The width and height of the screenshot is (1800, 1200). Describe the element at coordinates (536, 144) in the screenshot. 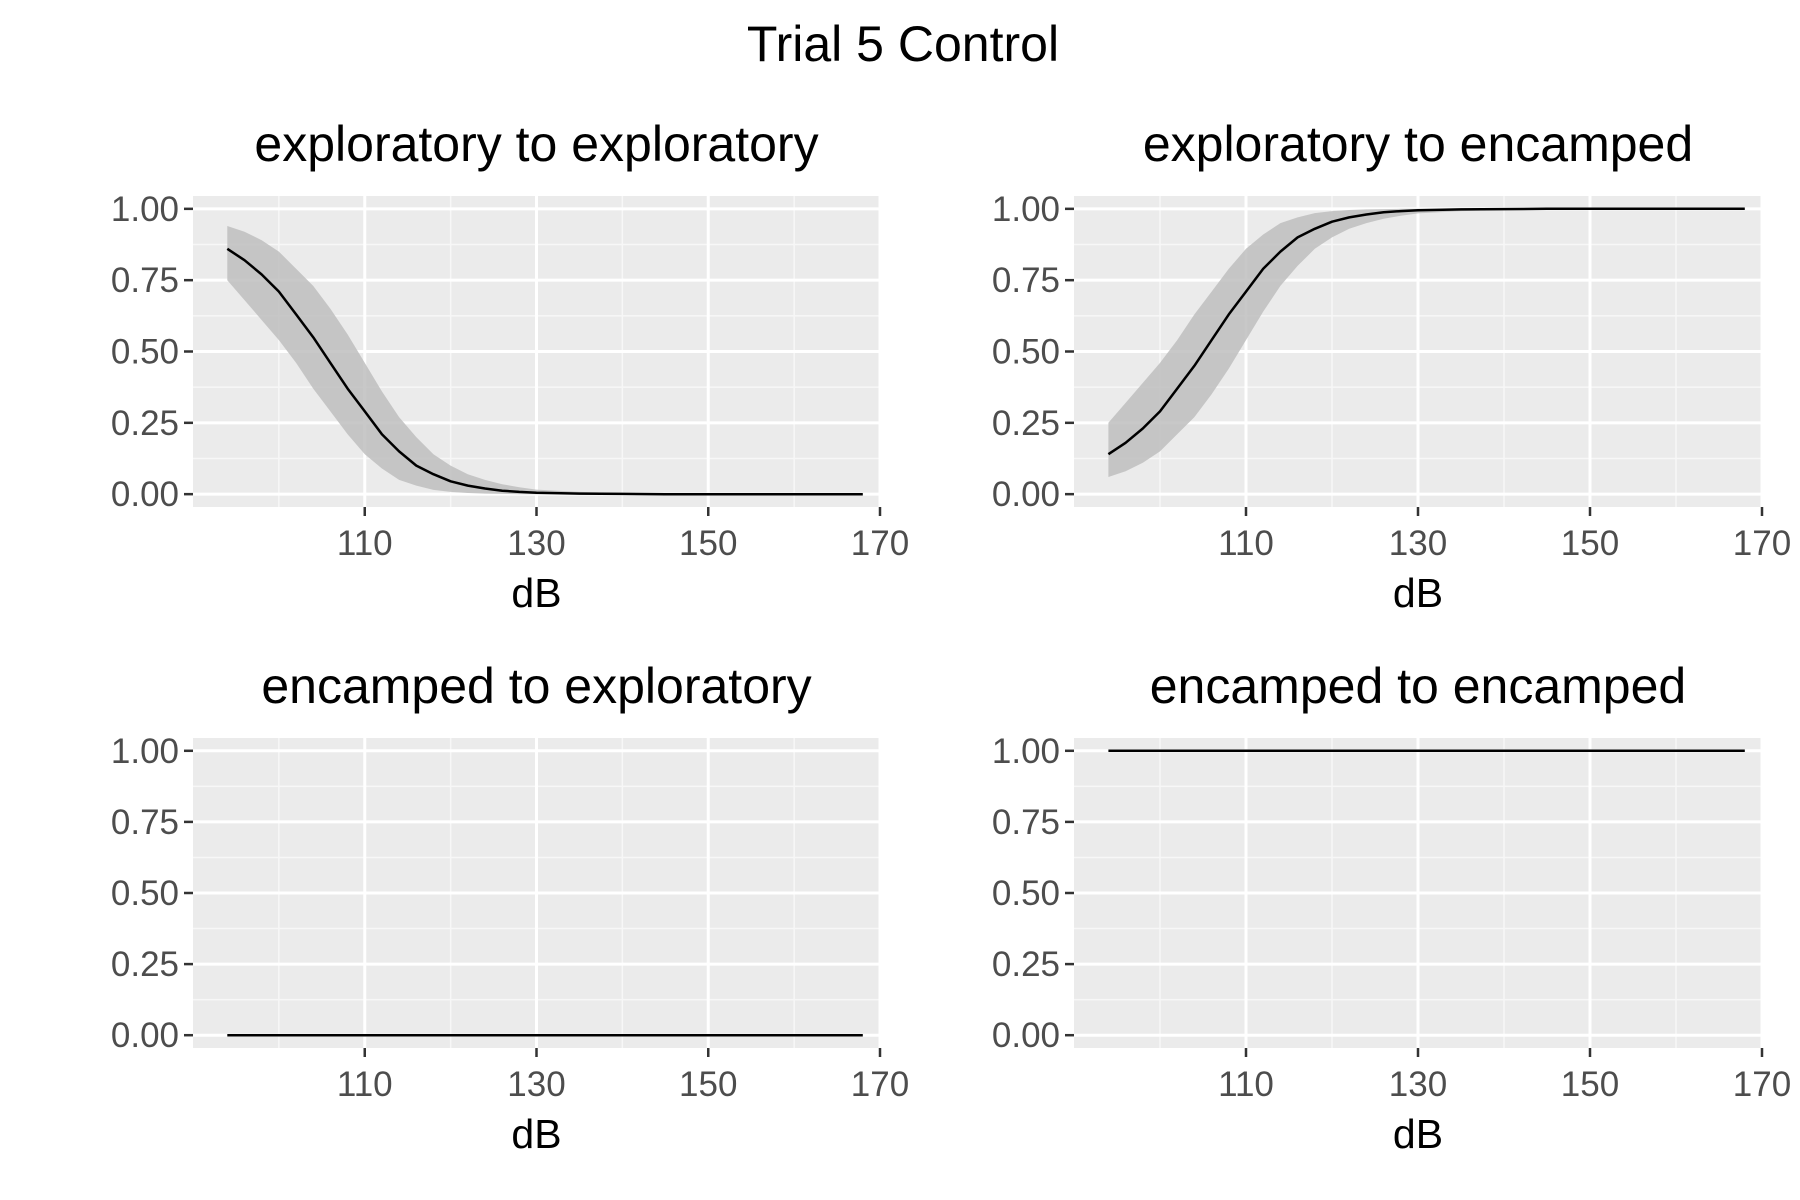

I see `panel-title: exploratory to exploratory` at that location.